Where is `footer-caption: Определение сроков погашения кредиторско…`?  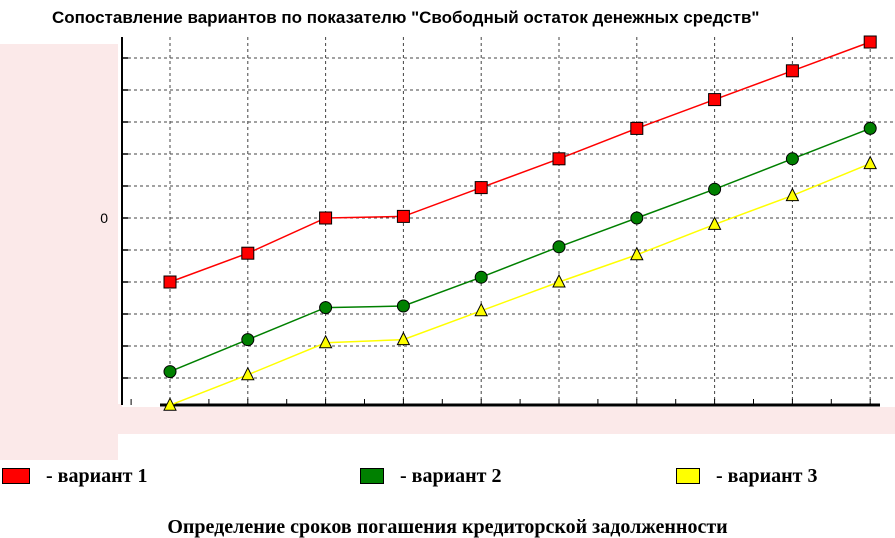 footer-caption: Определение сроков погашения кредиторско… is located at coordinates (447, 527).